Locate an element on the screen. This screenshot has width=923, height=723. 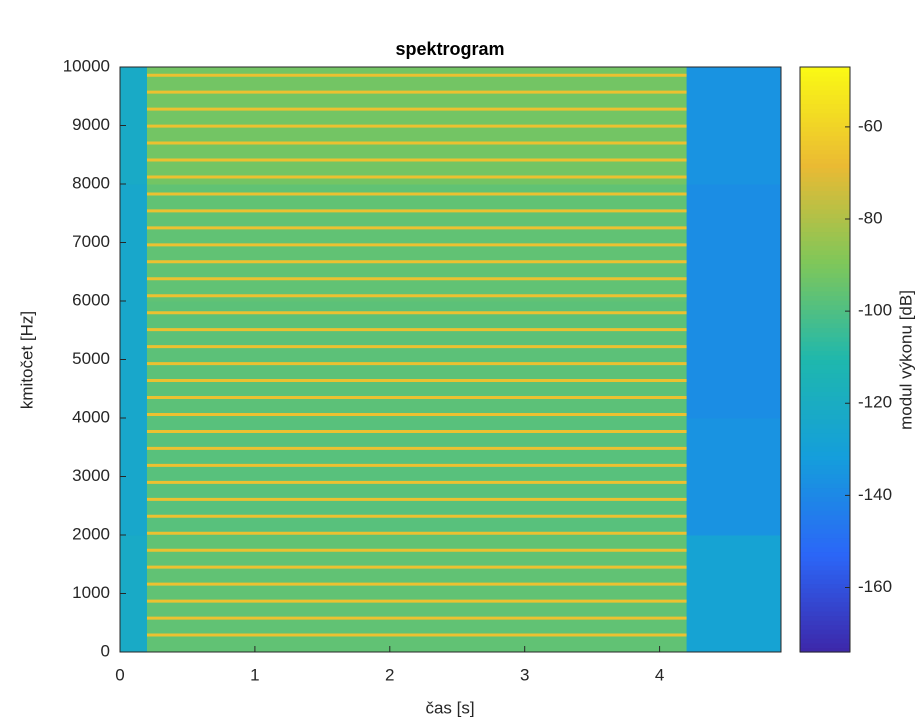
y-tick-label: 7000 is located at coordinates (91, 241).